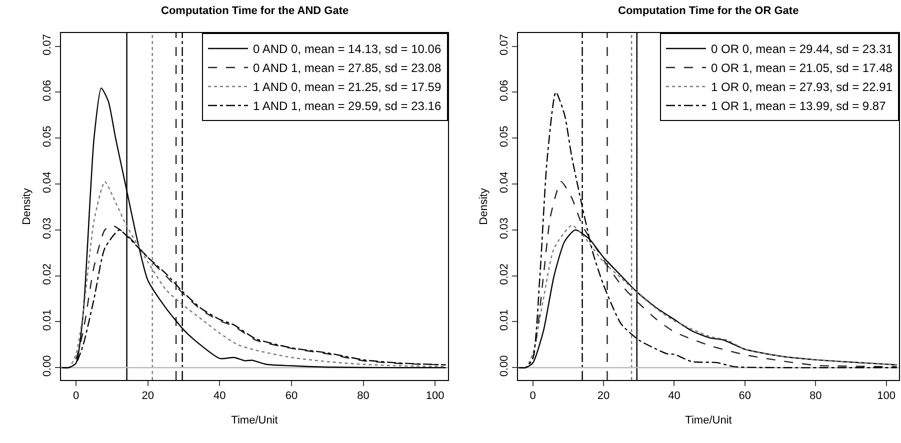 This screenshot has height=443, width=901. I want to click on legend-label: 1 AND 1, mean = 29.59, sd = 23.16, so click(347, 106).